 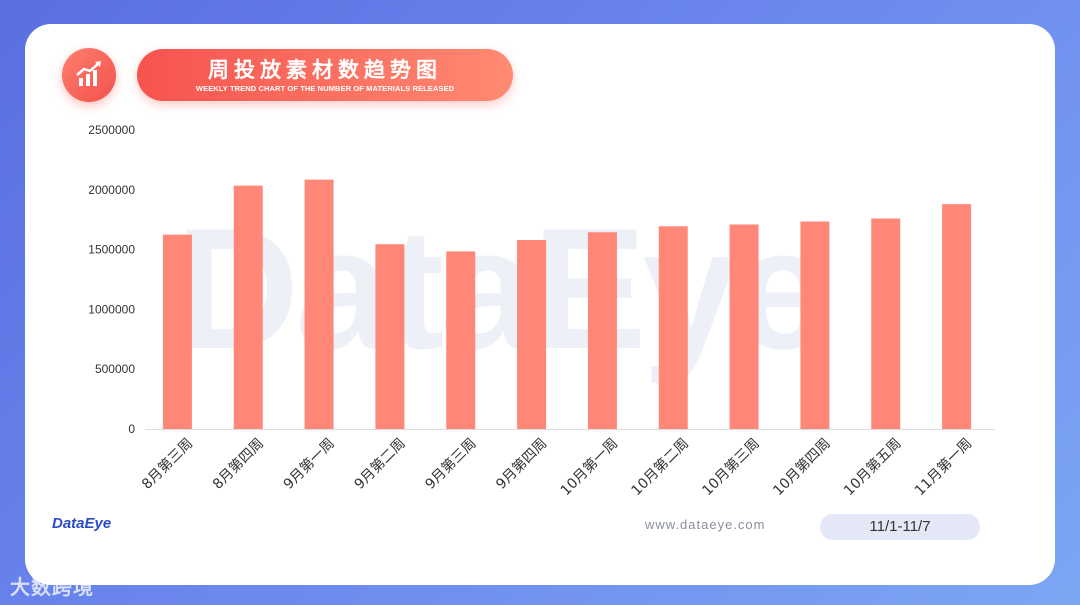 What do you see at coordinates (900, 527) in the screenshot?
I see `date-range-badge: 11/1-11/7` at bounding box center [900, 527].